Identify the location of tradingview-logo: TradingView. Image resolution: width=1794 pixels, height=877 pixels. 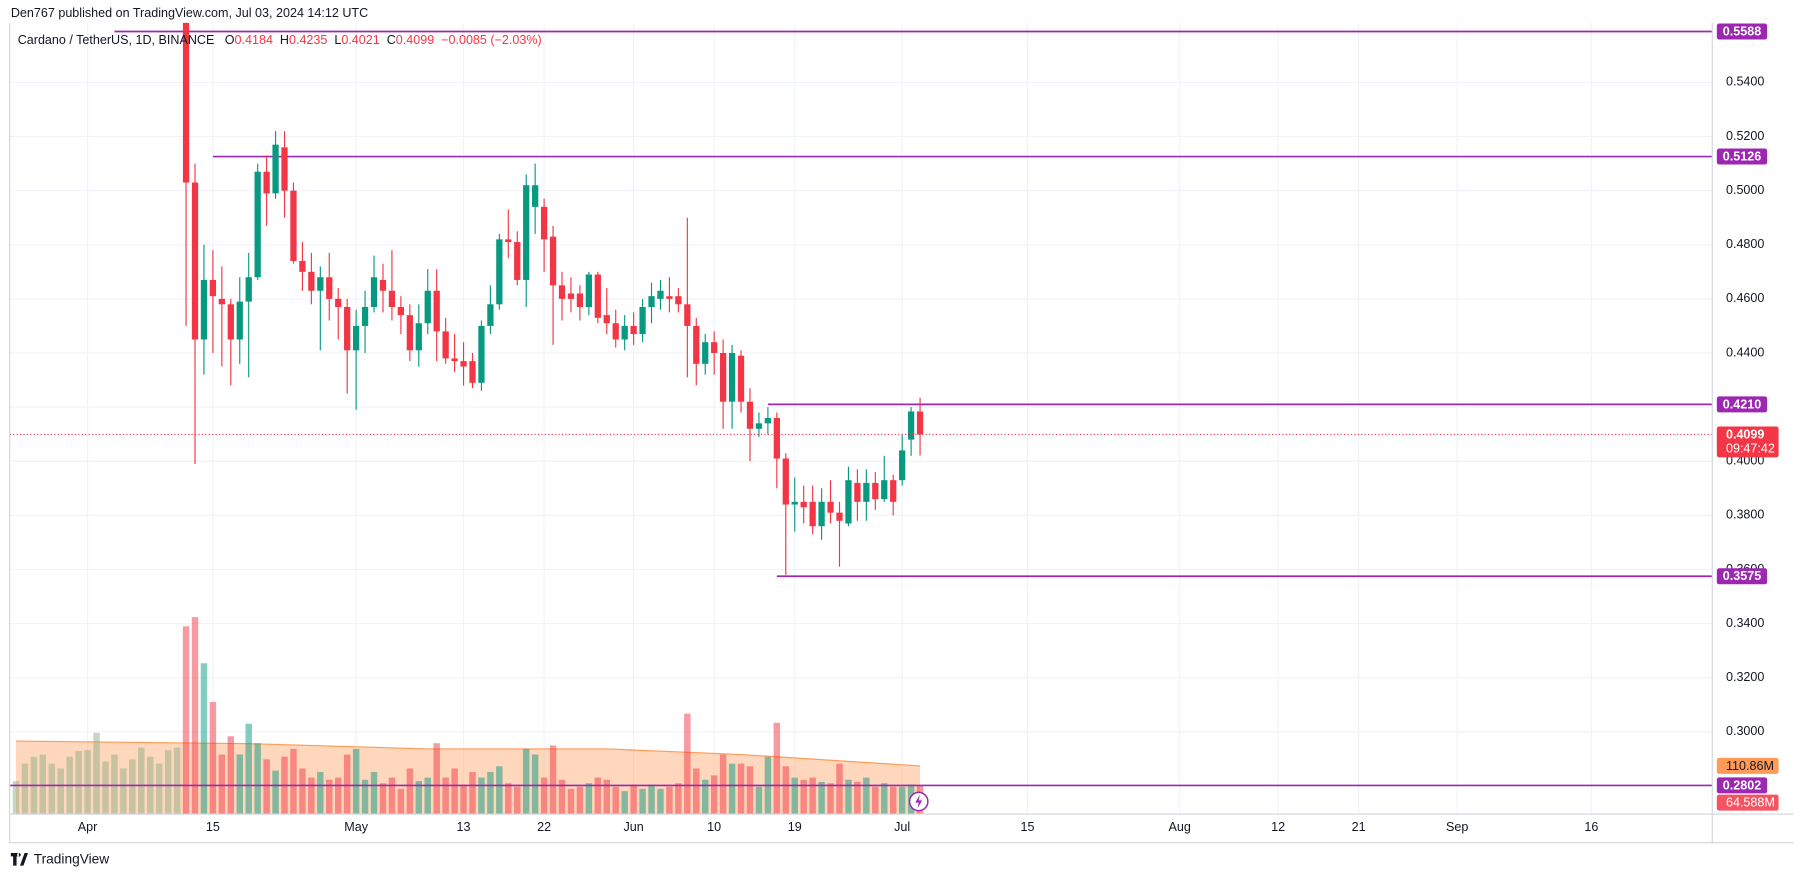
(59, 858).